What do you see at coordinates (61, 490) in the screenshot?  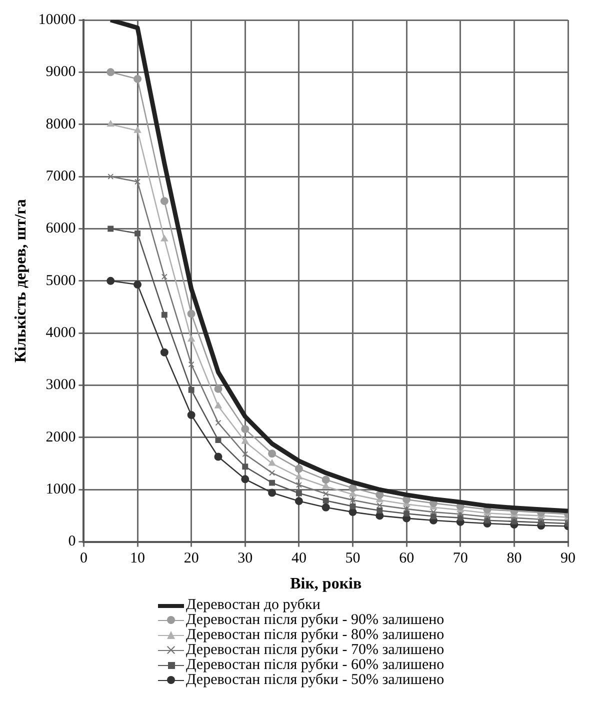 I see `y-tick-label: 1000` at bounding box center [61, 490].